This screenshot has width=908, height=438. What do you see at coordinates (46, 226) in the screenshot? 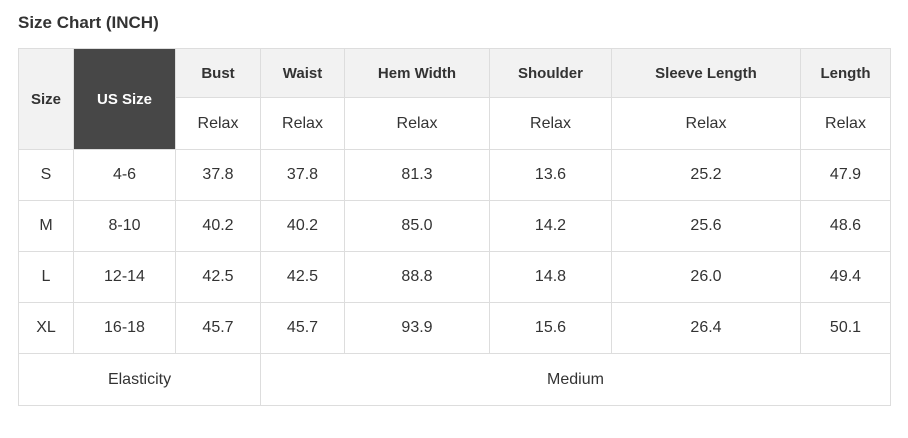
I see `size-cell: M` at bounding box center [46, 226].